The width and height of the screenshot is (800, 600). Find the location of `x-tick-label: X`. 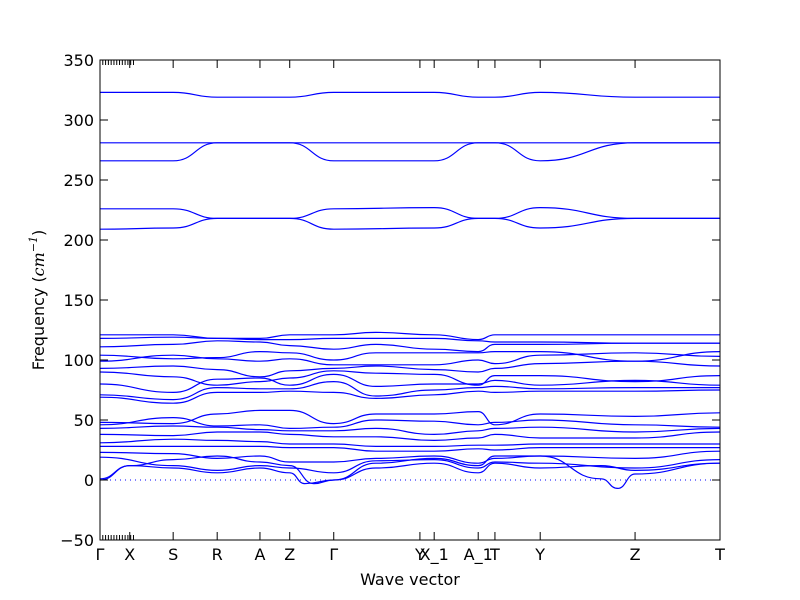

x-tick-label: X is located at coordinates (129, 554).